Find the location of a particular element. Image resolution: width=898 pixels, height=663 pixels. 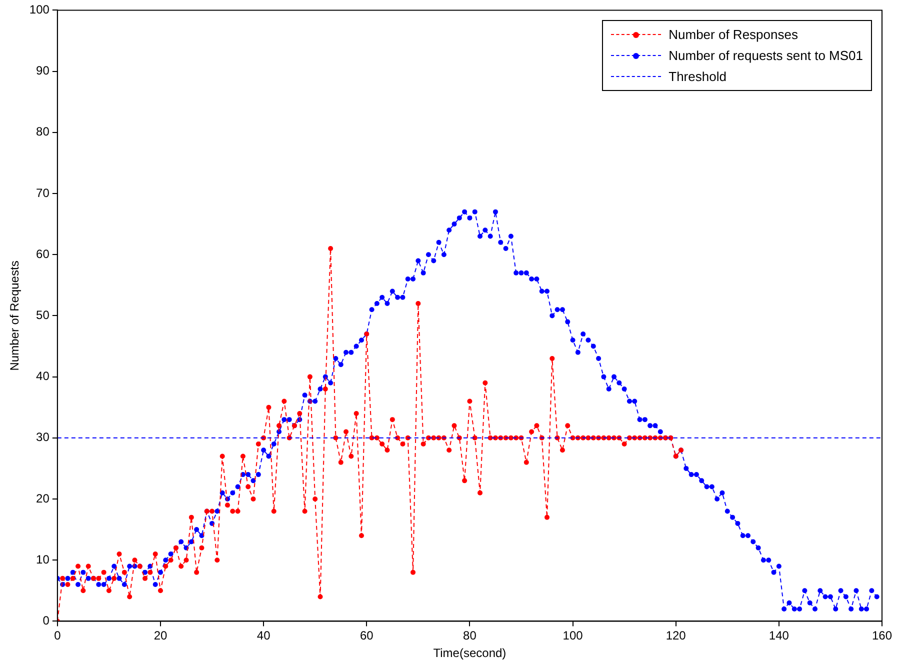

y-tick-label: 50 is located at coordinates (43, 315).